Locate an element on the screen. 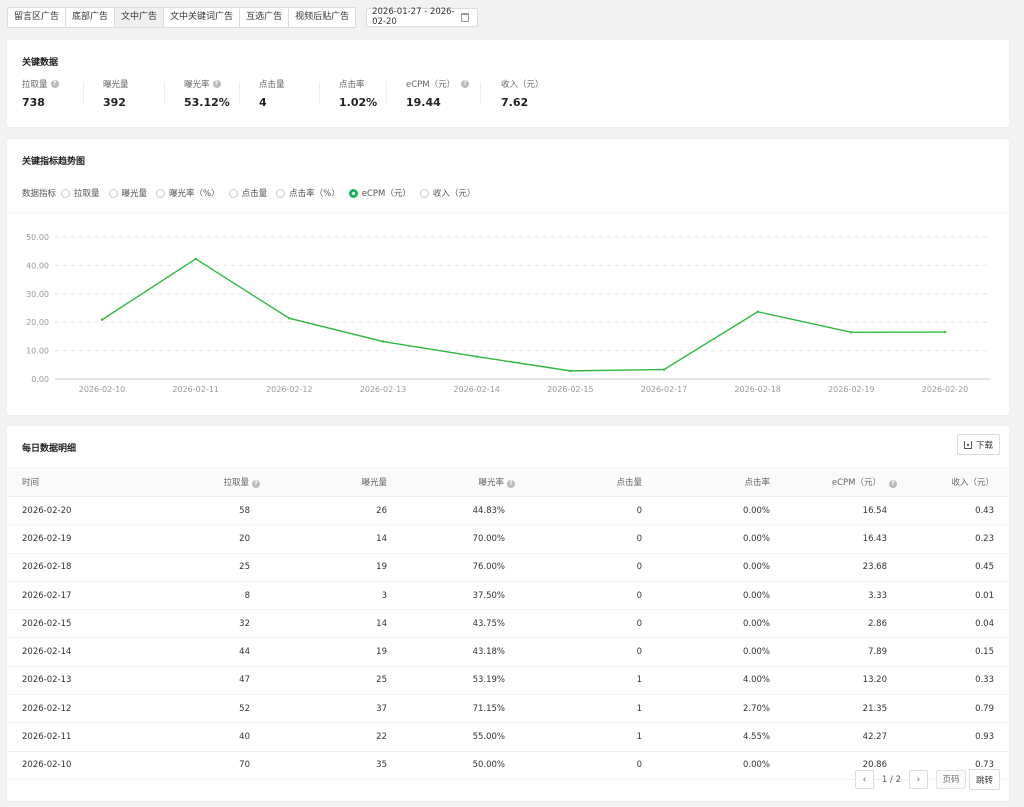 This screenshot has width=1024, height=807. col-header-exposure-rate: 曝光率? is located at coordinates (452, 482).